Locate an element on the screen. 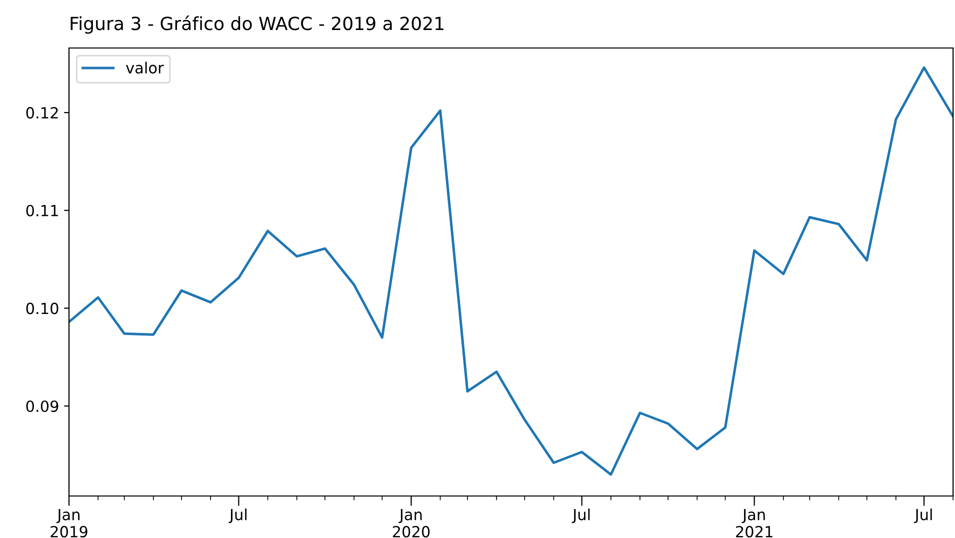  y-tick-label: 0.12 is located at coordinates (42, 113).